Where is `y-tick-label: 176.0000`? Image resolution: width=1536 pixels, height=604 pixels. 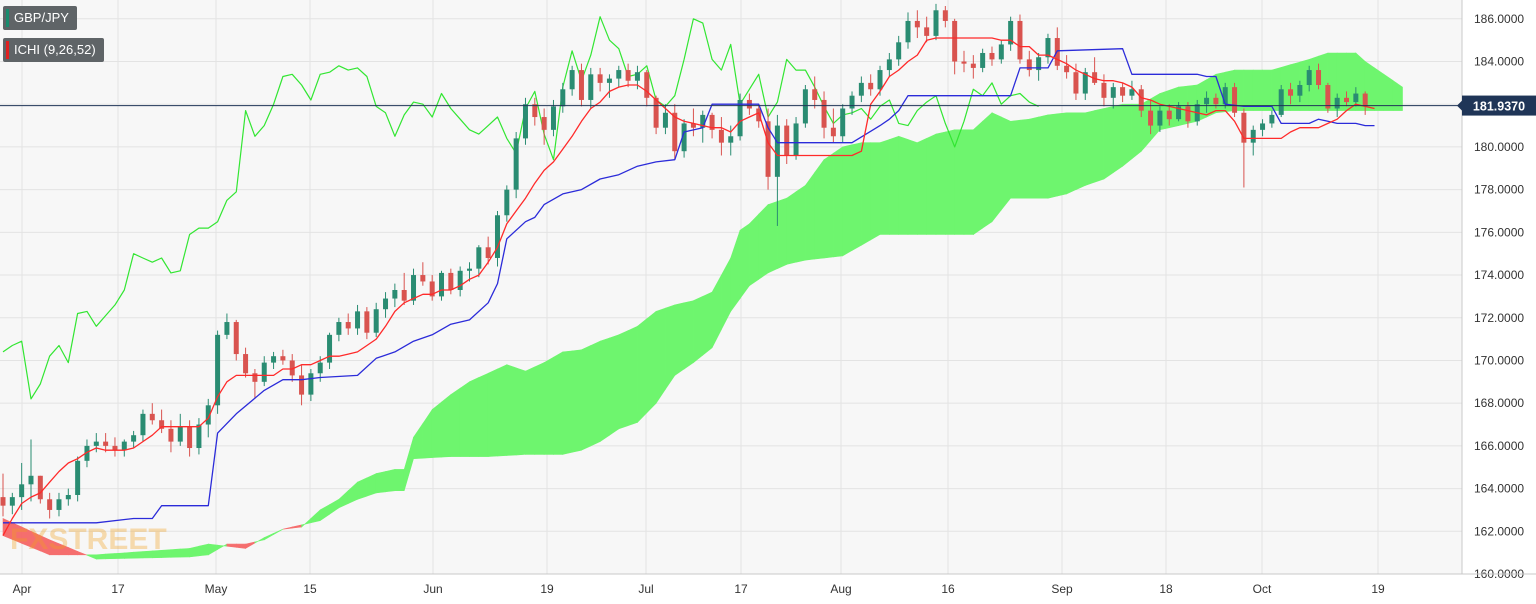
y-tick-label: 176.0000 is located at coordinates (1499, 232).